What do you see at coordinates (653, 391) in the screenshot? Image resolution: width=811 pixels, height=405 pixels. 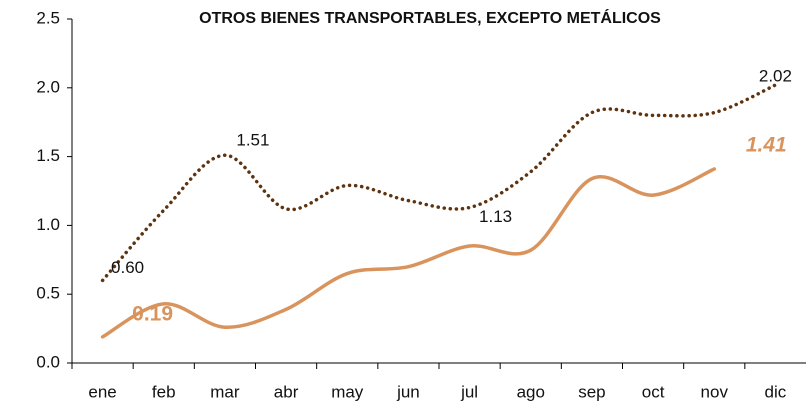 I see `x-tick-label: oct` at bounding box center [653, 391].